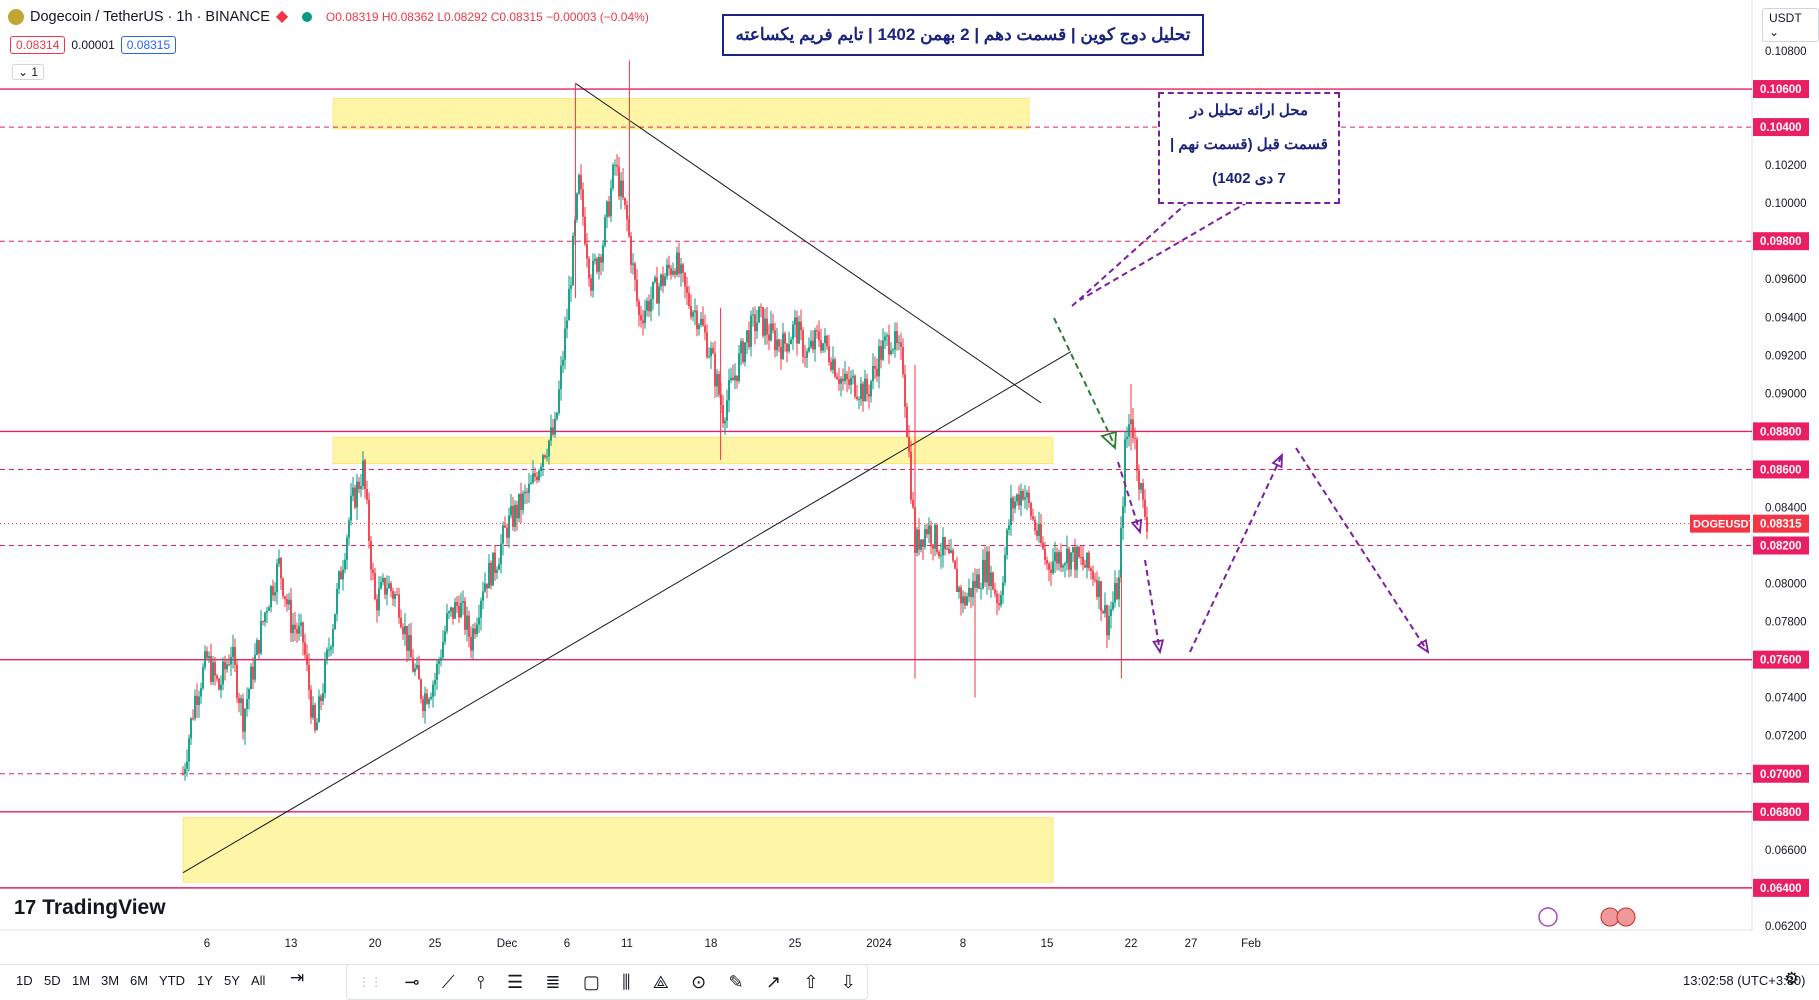 Image resolution: width=1819 pixels, height=1000 pixels. What do you see at coordinates (232, 980) in the screenshot?
I see `timeframe-5y: 5Y` at bounding box center [232, 980].